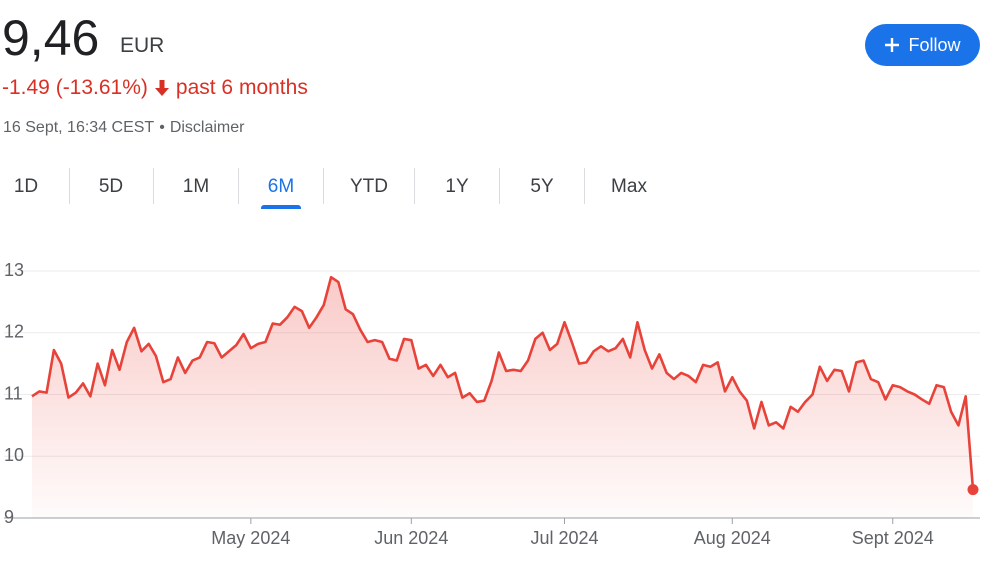 The width and height of the screenshot is (1004, 564). I want to click on change-row: -1.49 (-13.61%) past 6 months, so click(155, 88).